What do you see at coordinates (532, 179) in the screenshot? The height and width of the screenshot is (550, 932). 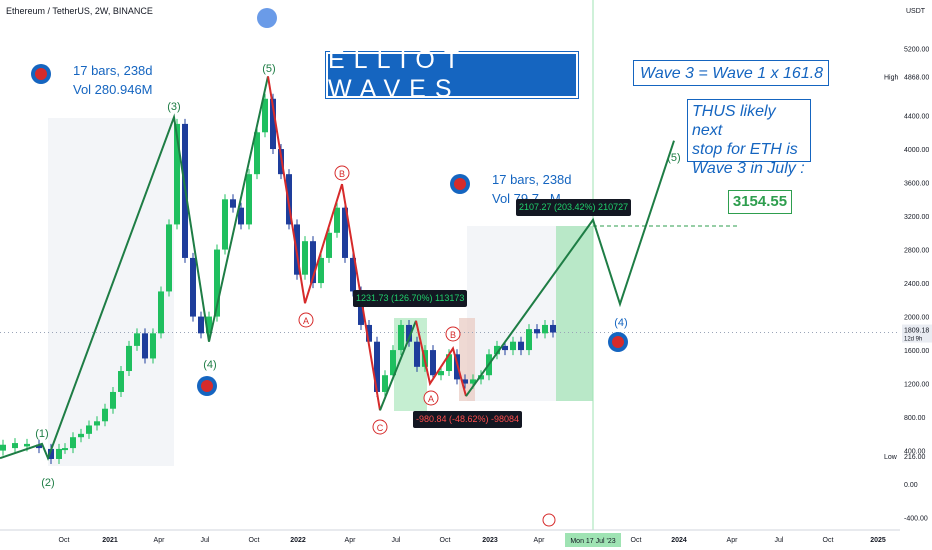 I see `stats-mid-bars: 17 bars, 238d` at bounding box center [532, 179].